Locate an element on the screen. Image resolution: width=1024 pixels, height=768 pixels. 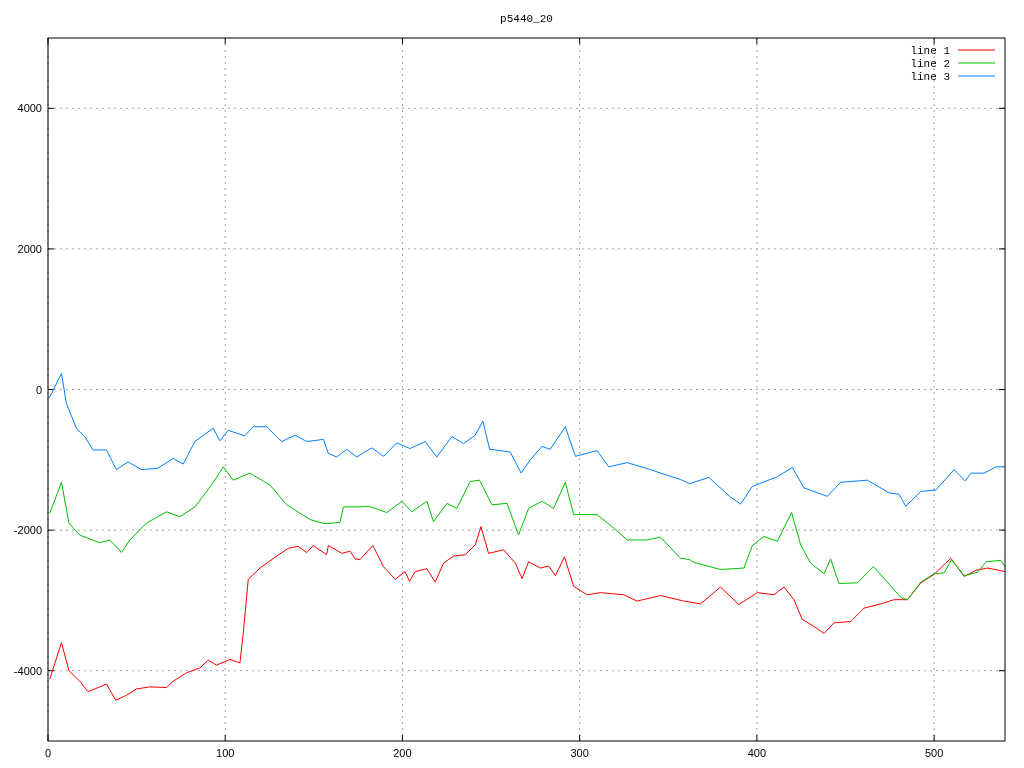
legend-label: line 3 is located at coordinates (930, 77).